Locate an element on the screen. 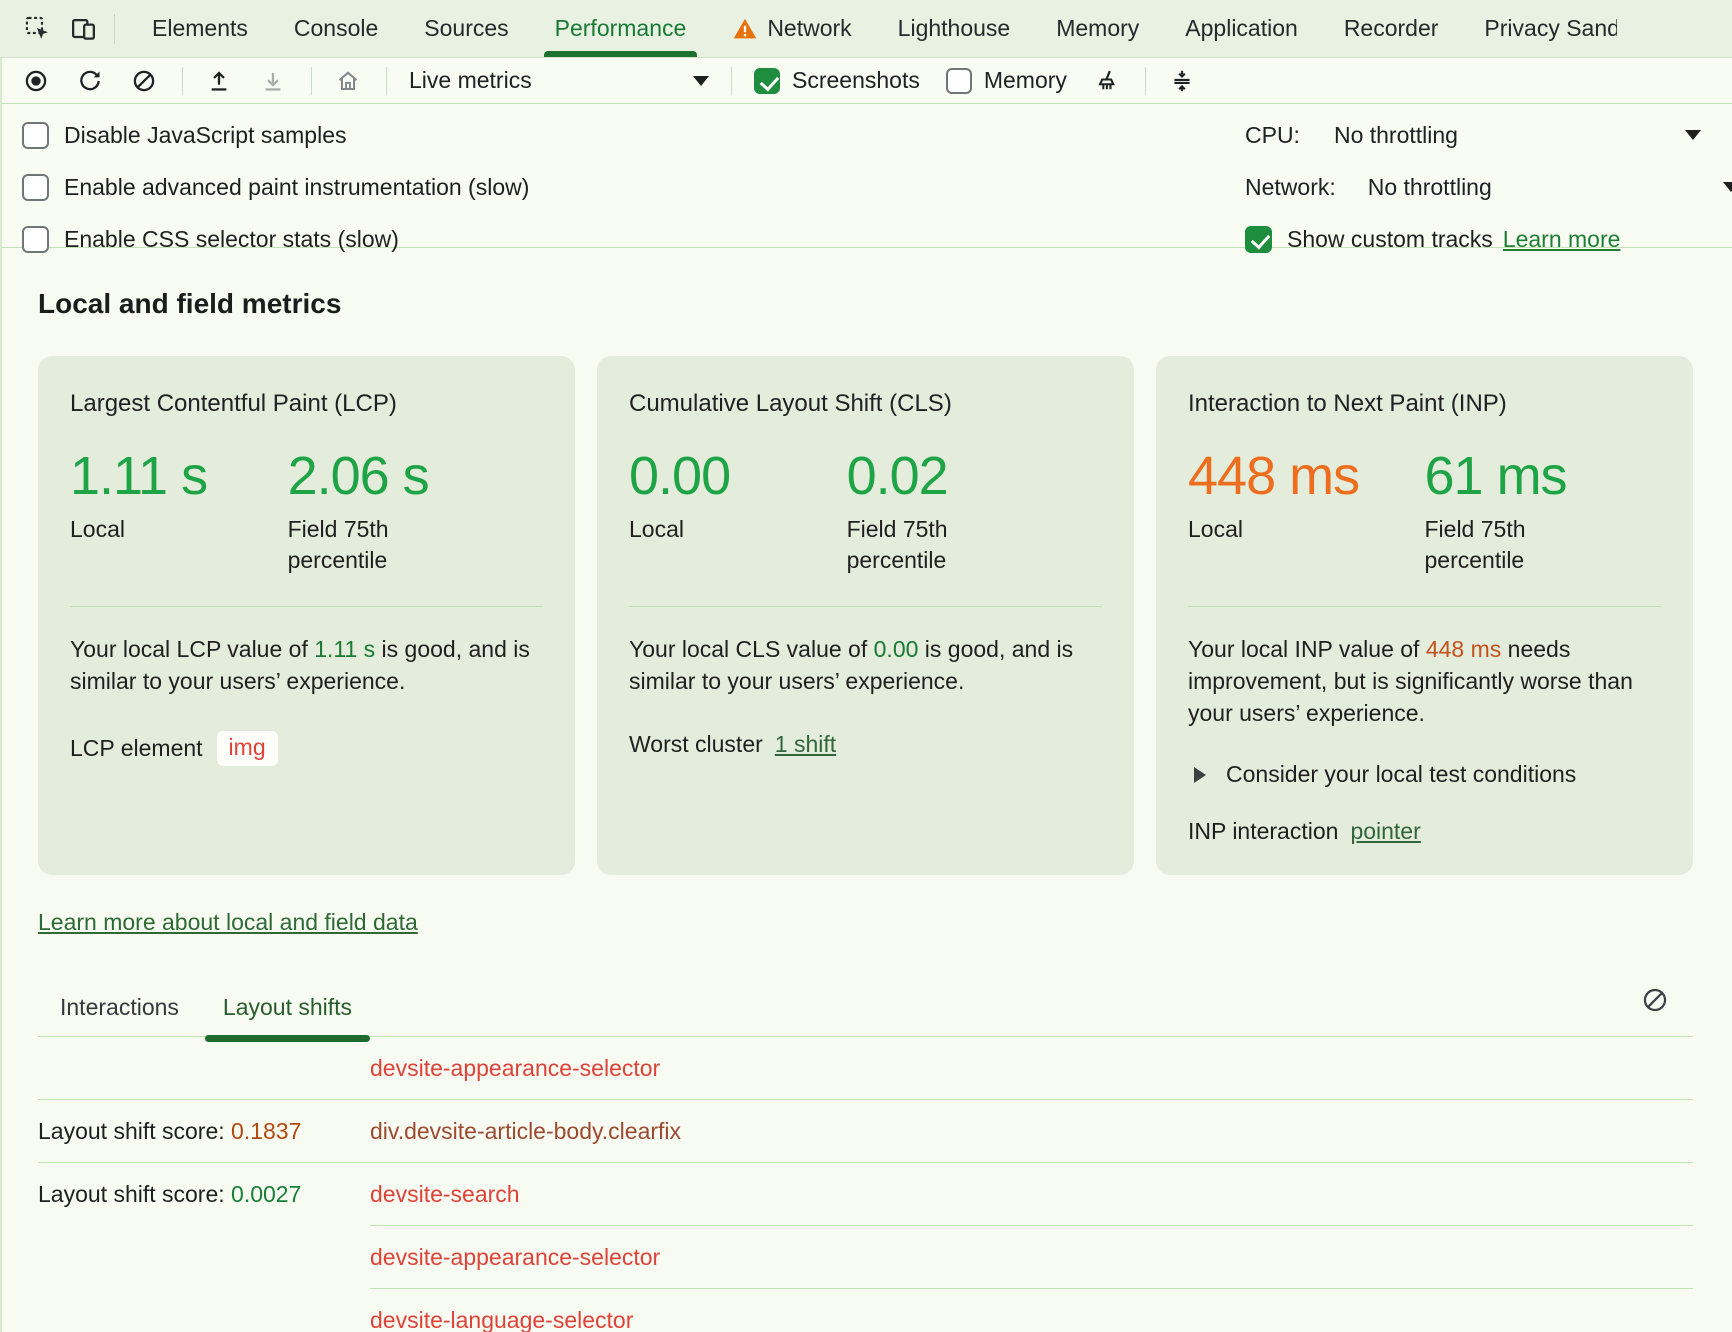 The image size is (1732, 1332). css-selector-stats-label: Enable CSS selector stats (slow) is located at coordinates (231, 238).